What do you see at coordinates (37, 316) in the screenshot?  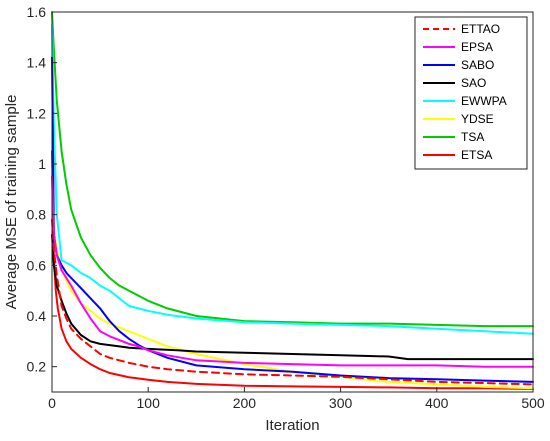 I see `y-tick-label: 0.4` at bounding box center [37, 316].